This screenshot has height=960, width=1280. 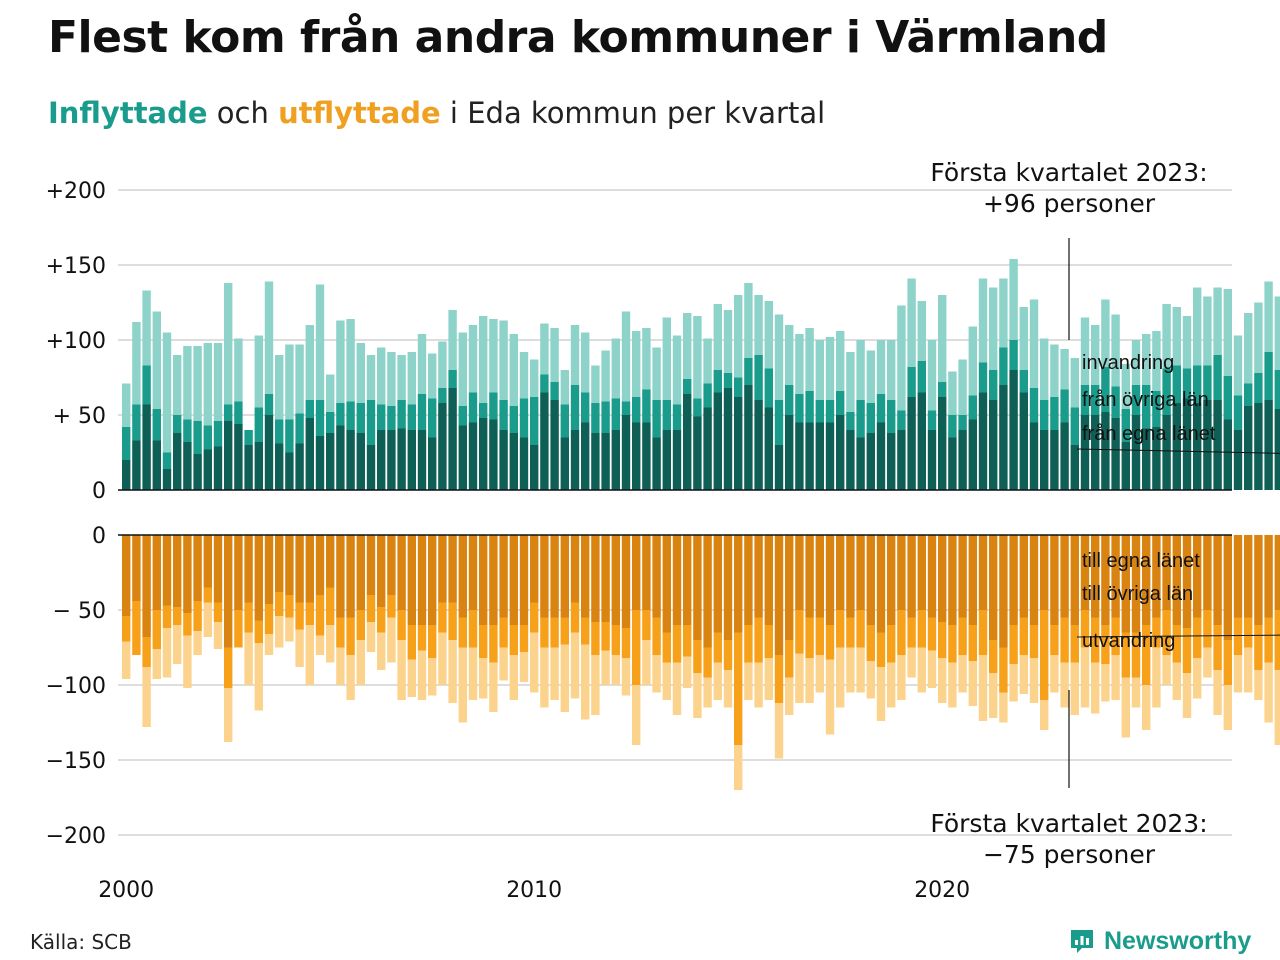 I want to click on subtitle-inflyttade: Inflyttade, so click(x=128, y=113).